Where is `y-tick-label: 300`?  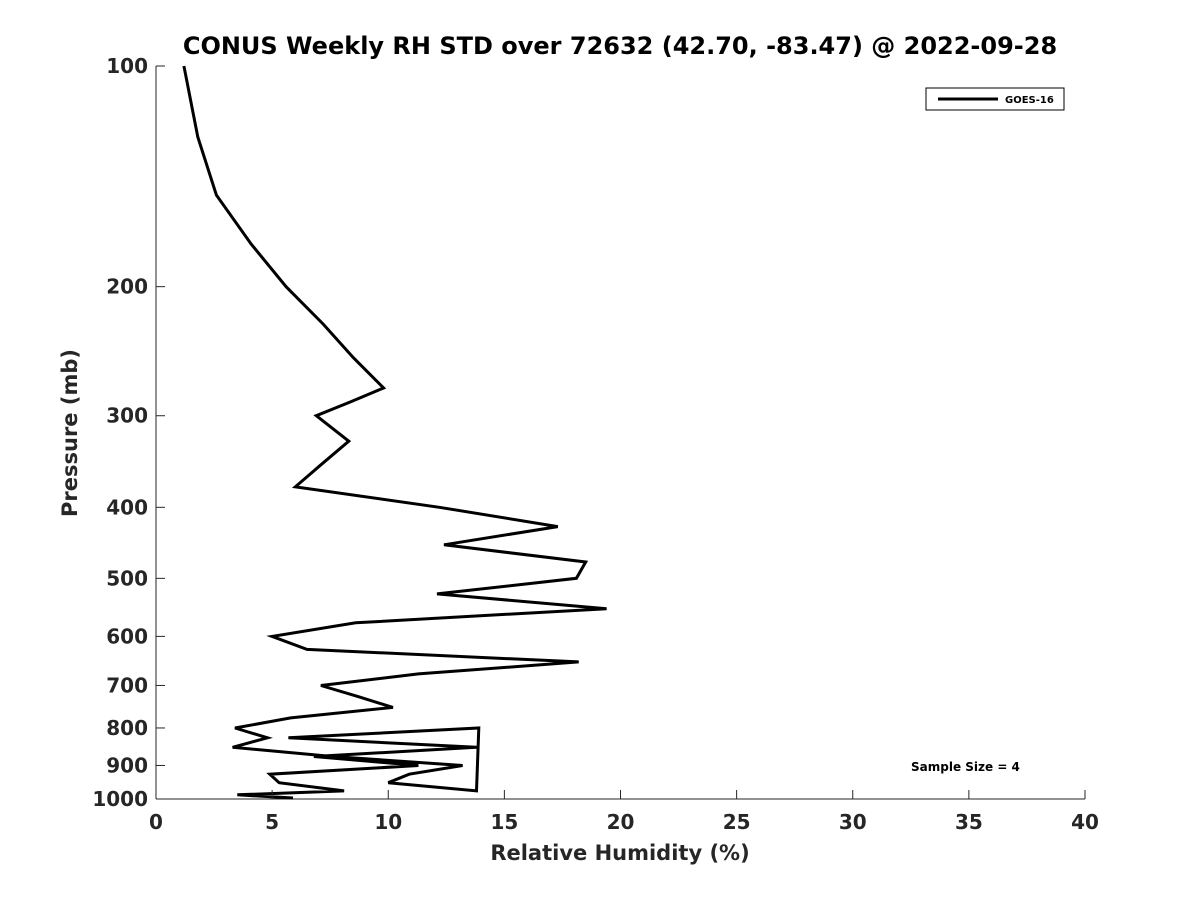 y-tick-label: 300 is located at coordinates (127, 416).